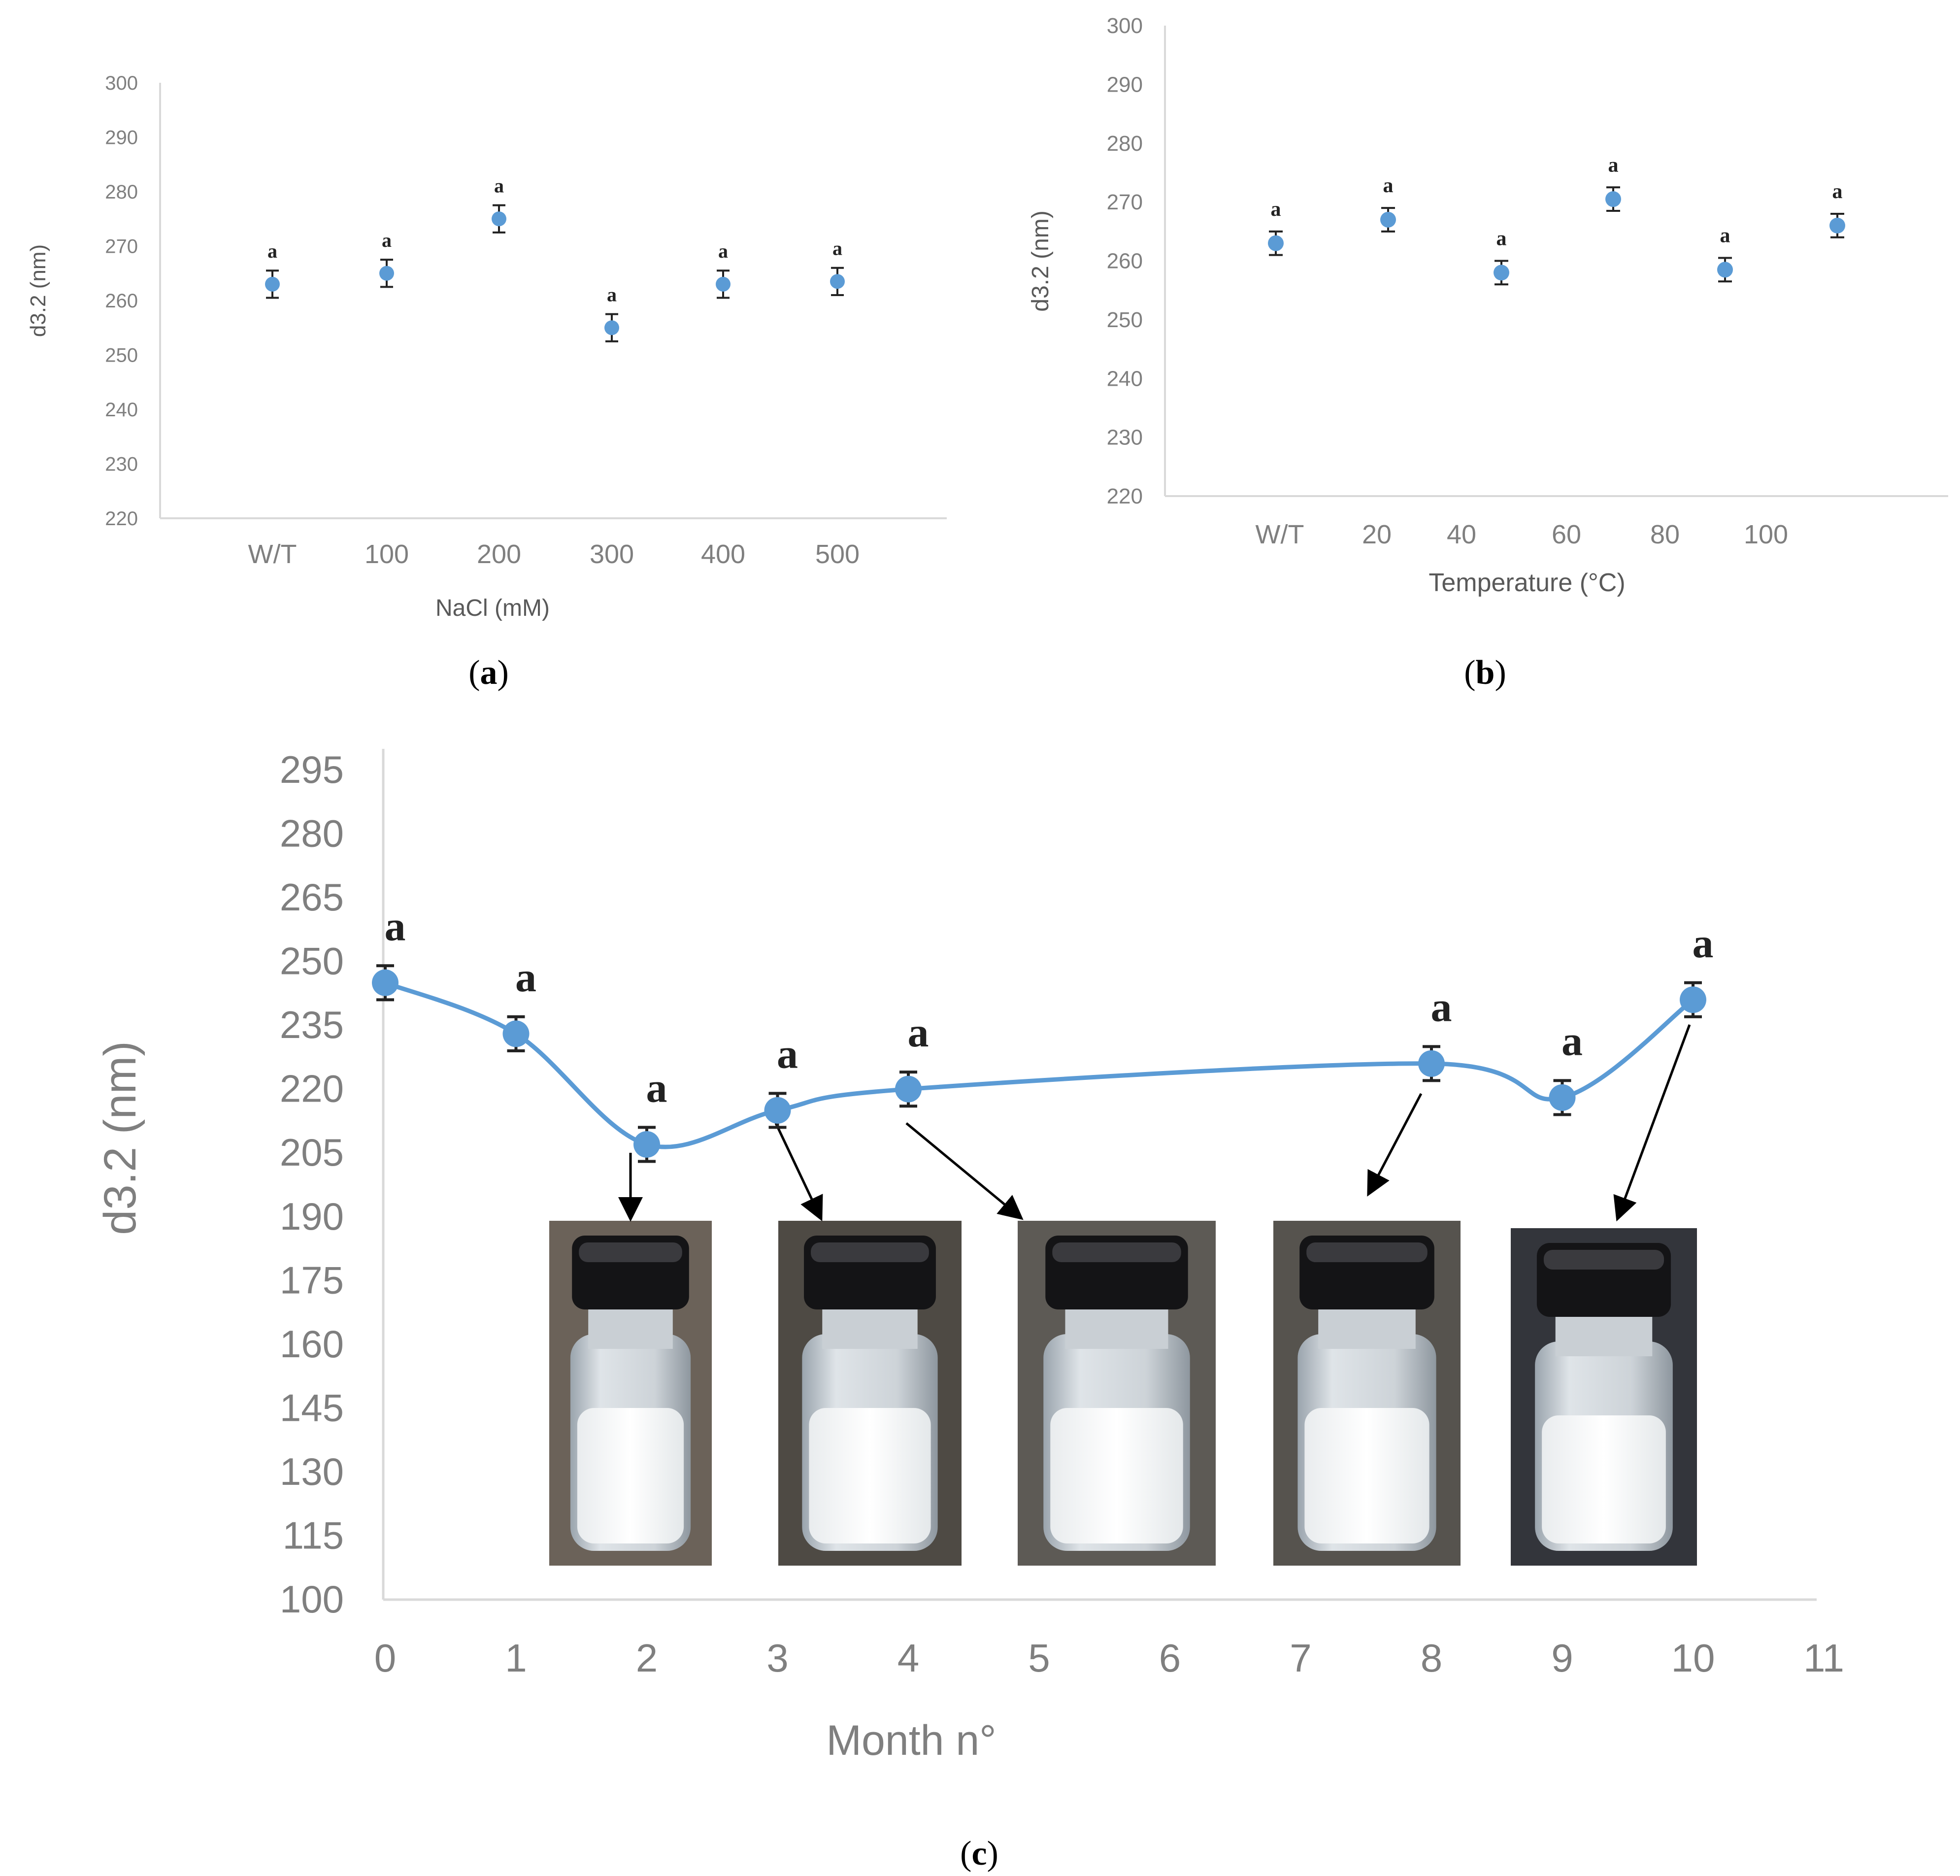  I want to click on panel-b-x-ticks: W/T 20 40 60 80 100, so click(1523, 534).